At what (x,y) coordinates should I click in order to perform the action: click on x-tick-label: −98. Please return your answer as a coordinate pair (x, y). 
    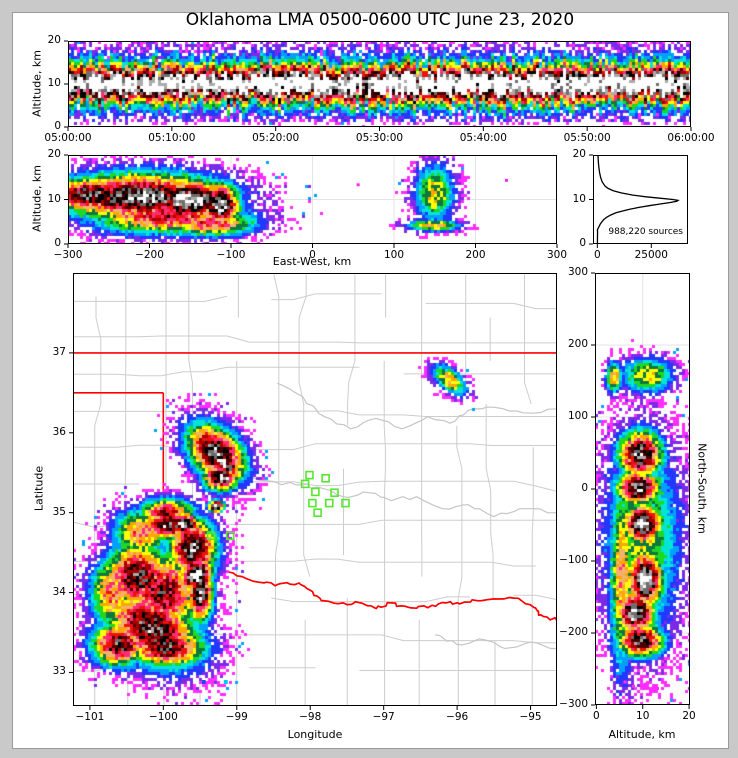
    Looking at the image, I should click on (310, 717).